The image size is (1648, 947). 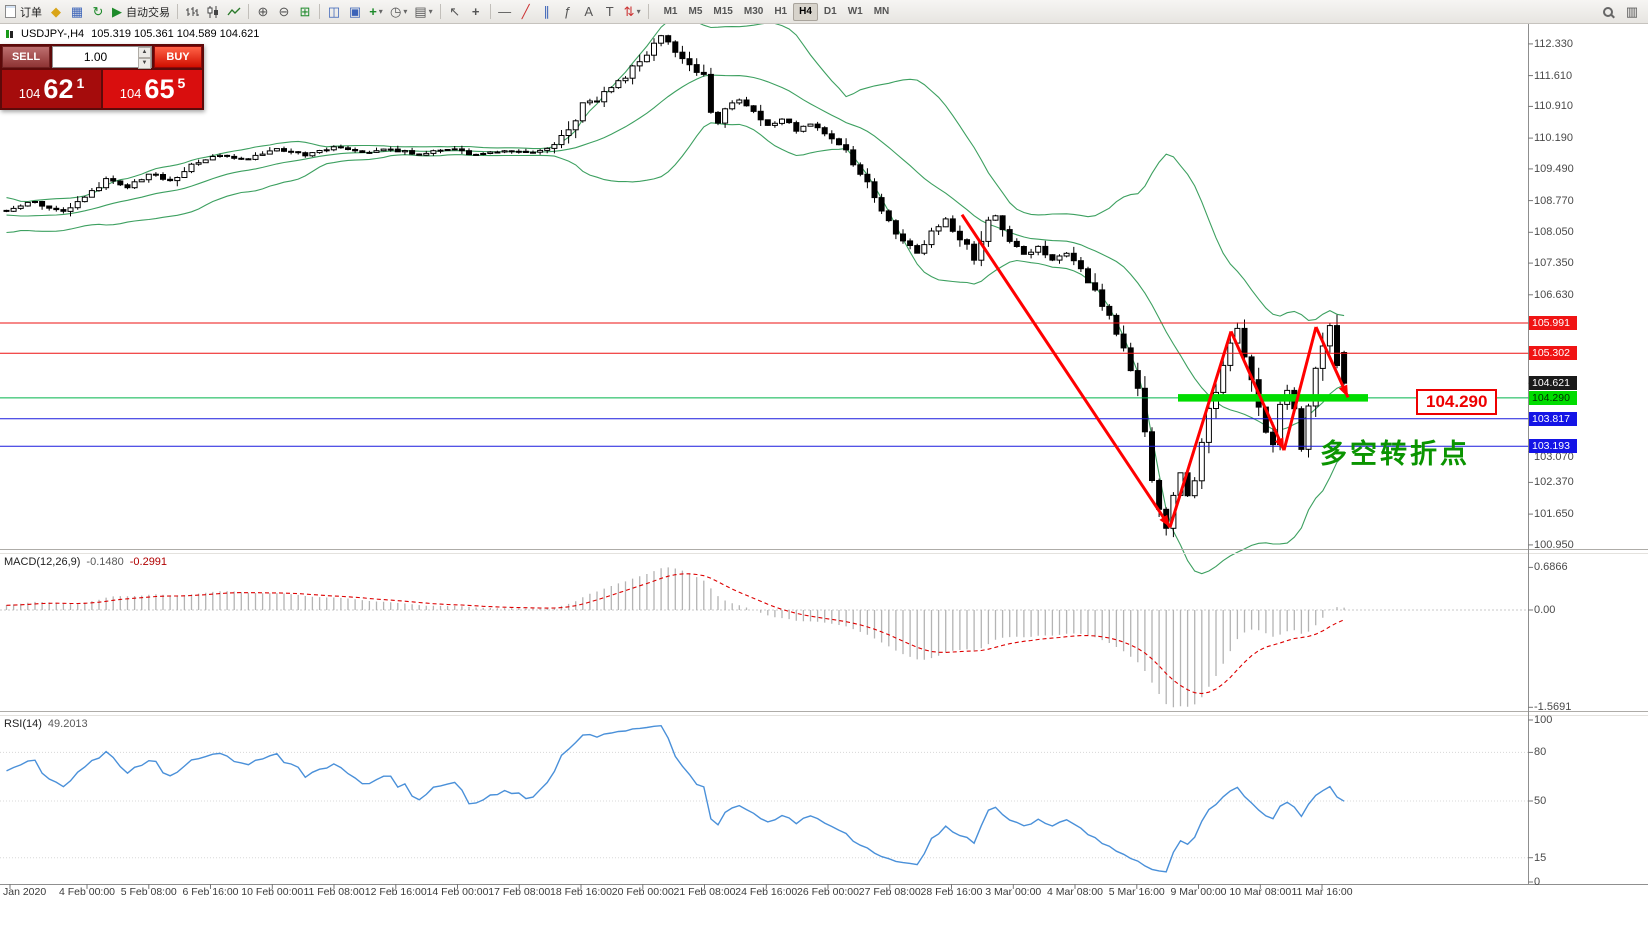 I want to click on text-label-button: T, so click(x=610, y=12).